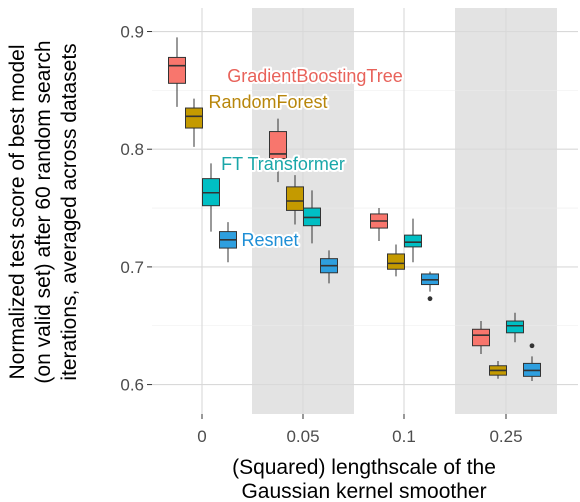  What do you see at coordinates (132, 385) in the screenshot?
I see `y-tick-label: 0.6` at bounding box center [132, 385].